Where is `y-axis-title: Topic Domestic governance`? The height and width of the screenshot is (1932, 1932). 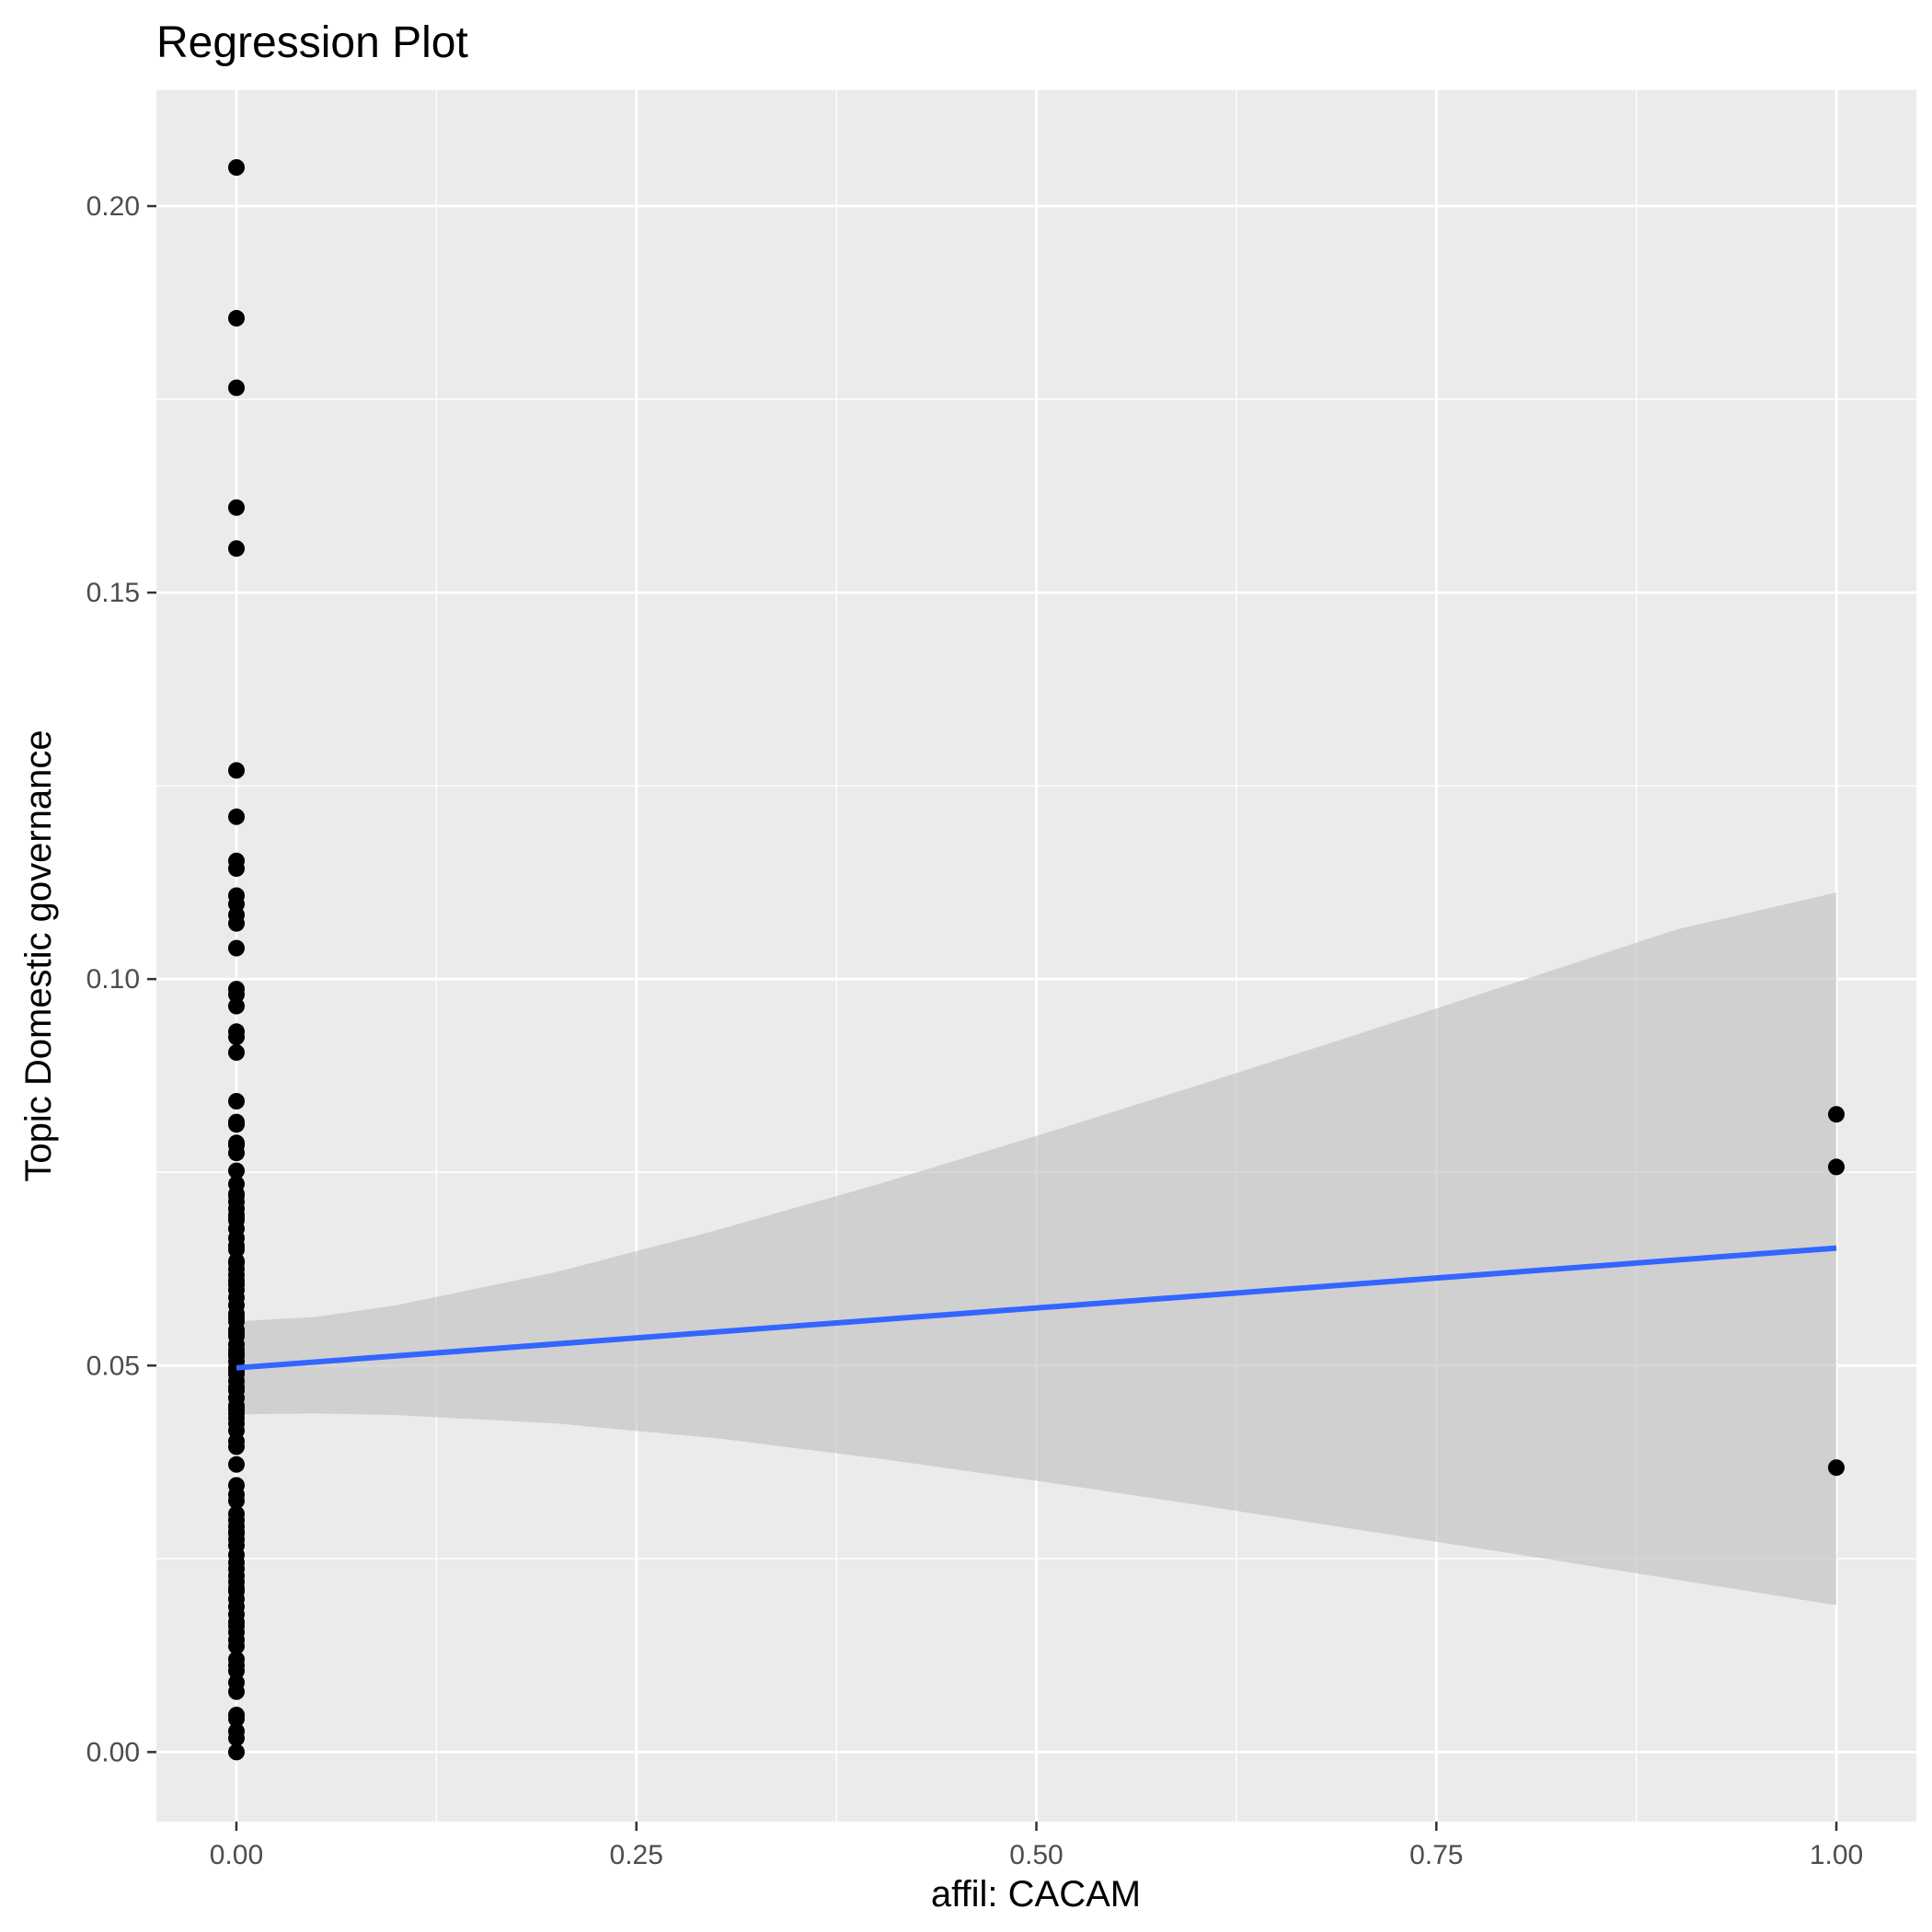
y-axis-title: Topic Domestic governance is located at coordinates (38, 955).